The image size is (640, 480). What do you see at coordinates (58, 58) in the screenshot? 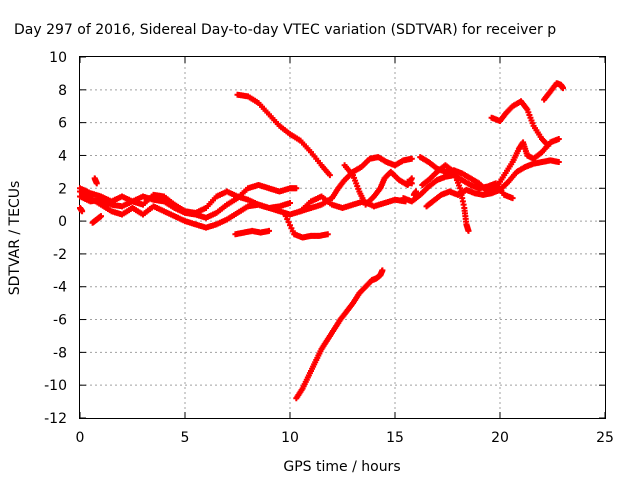
I see `y-tick-label: 10` at bounding box center [58, 58].